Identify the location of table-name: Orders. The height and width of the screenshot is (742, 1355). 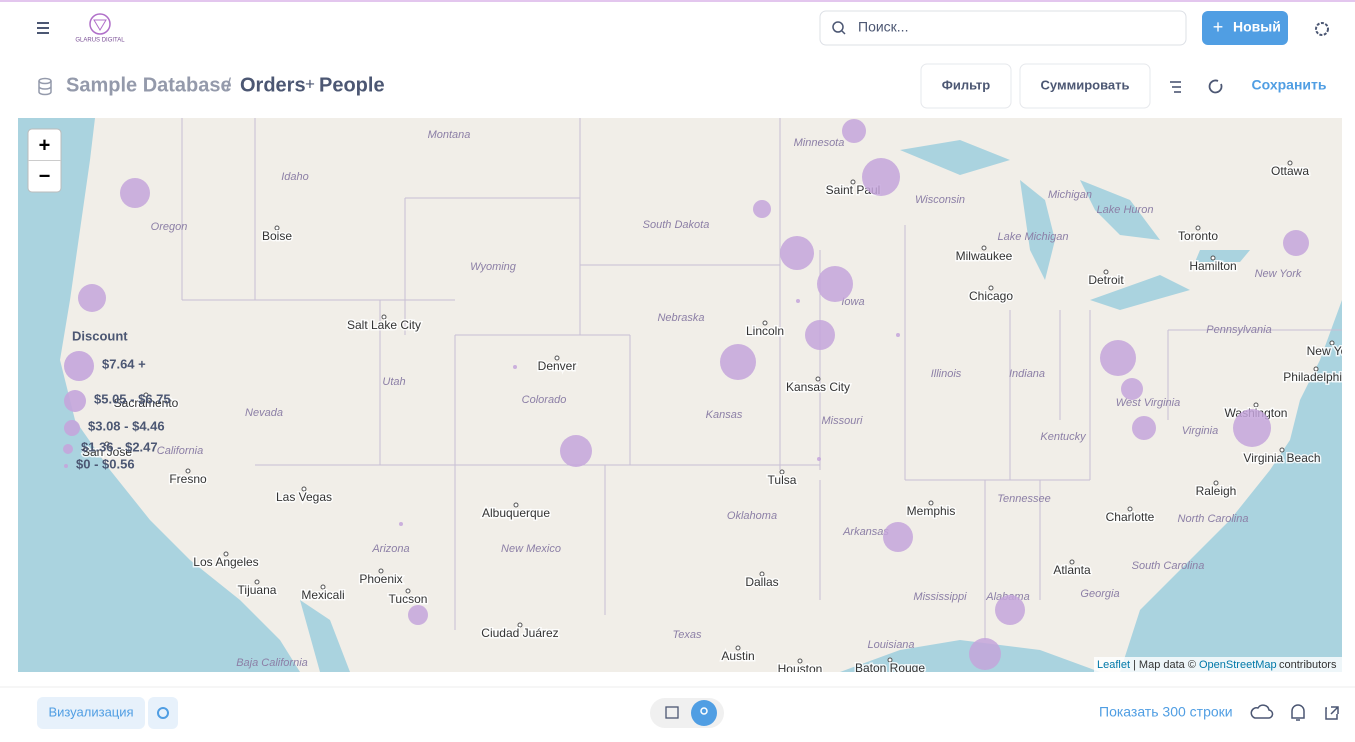
(273, 85).